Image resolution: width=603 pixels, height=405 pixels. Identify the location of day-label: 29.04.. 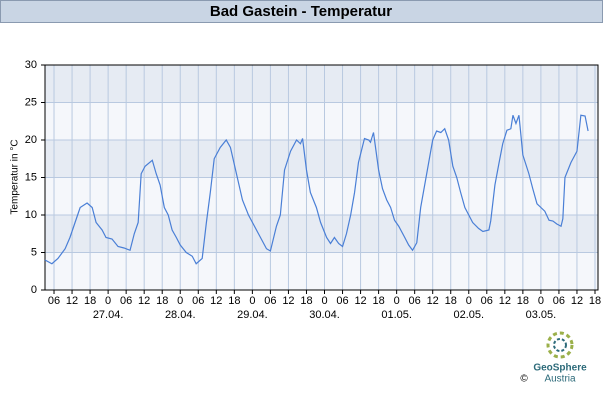
(252, 315).